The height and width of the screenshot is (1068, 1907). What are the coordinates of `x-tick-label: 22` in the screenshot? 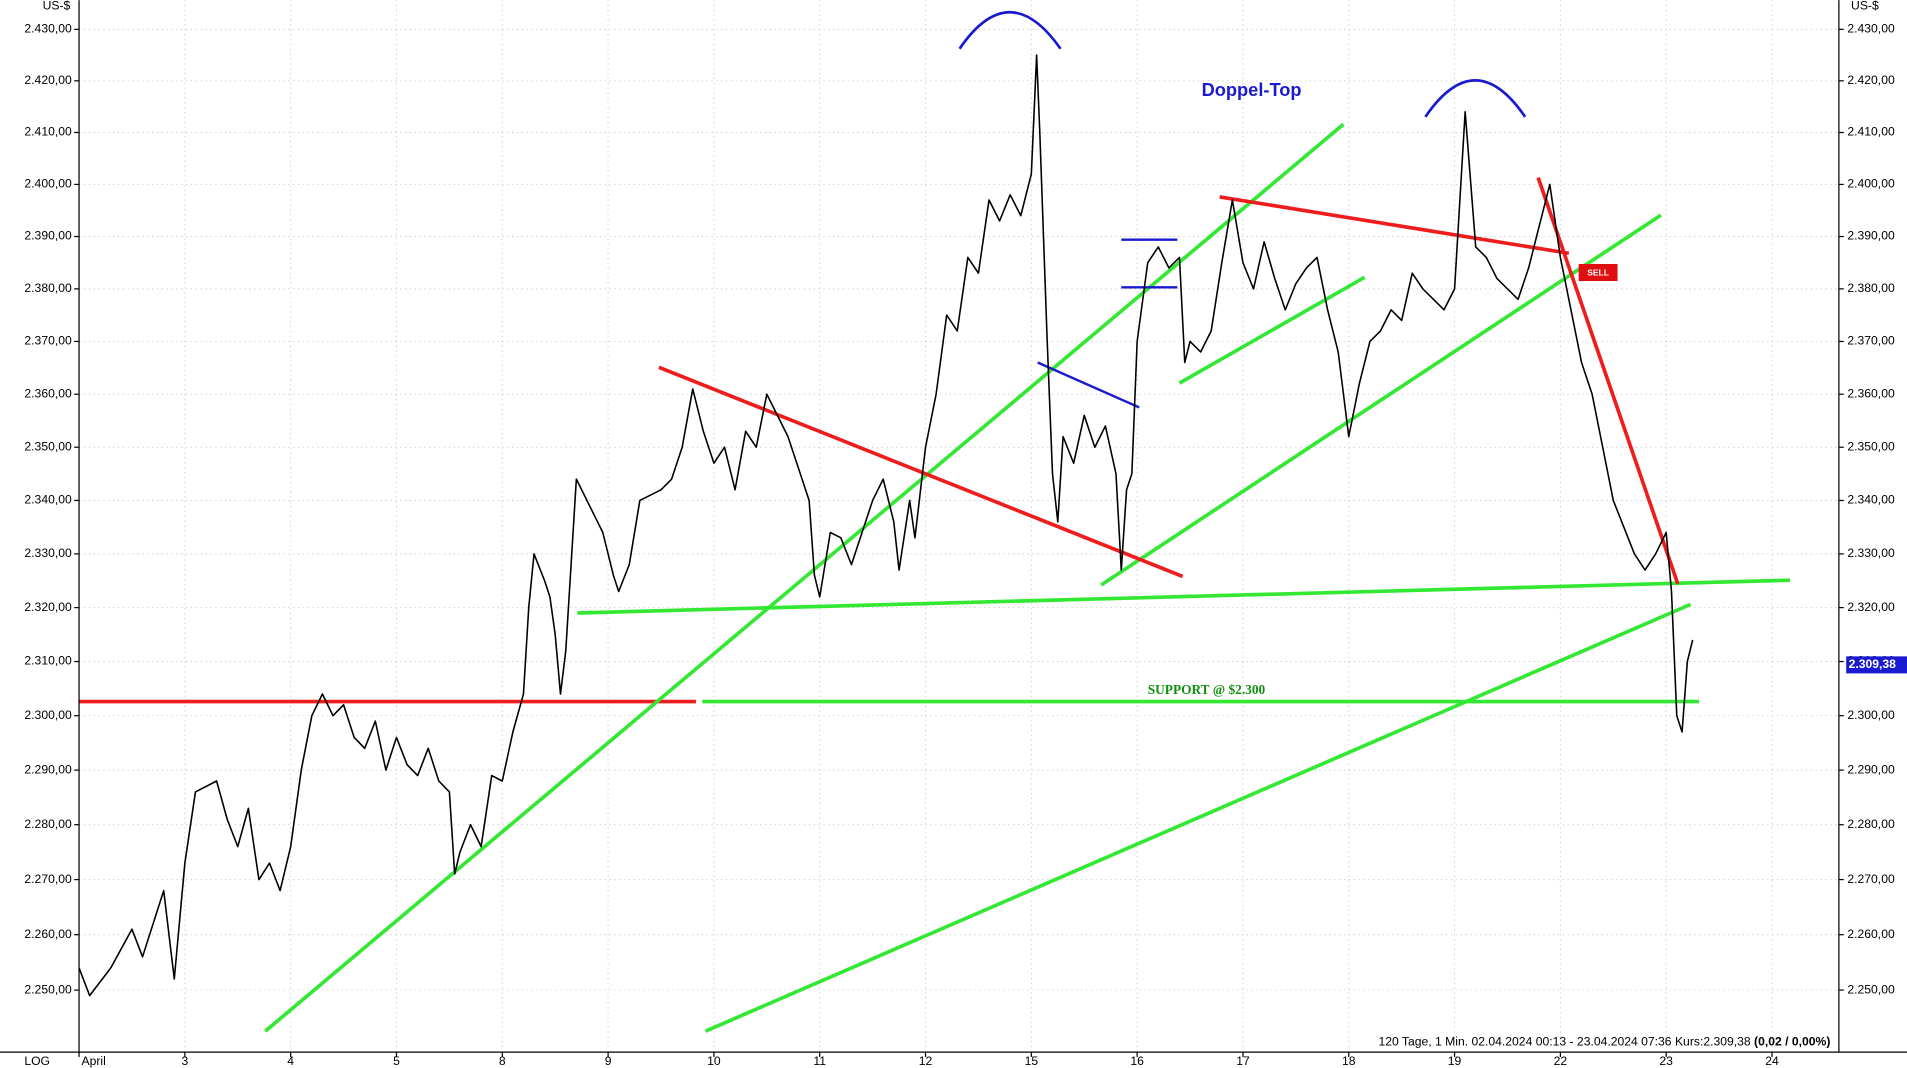 It's located at (1561, 1061).